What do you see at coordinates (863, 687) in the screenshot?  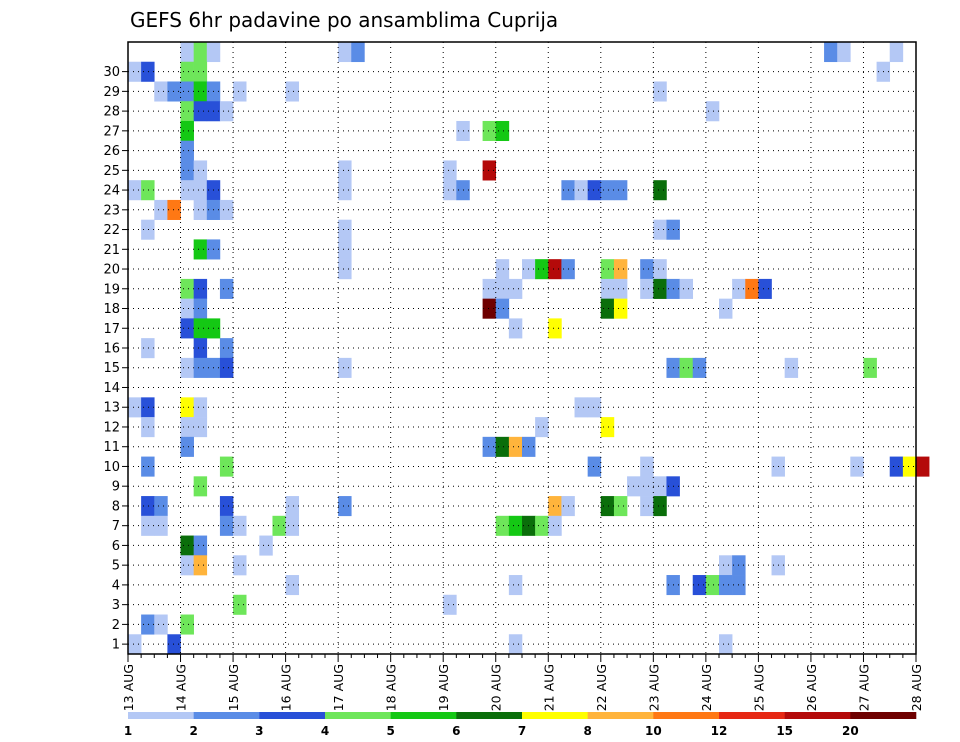 I see `x-tick-label: 27 AUG` at bounding box center [863, 687].